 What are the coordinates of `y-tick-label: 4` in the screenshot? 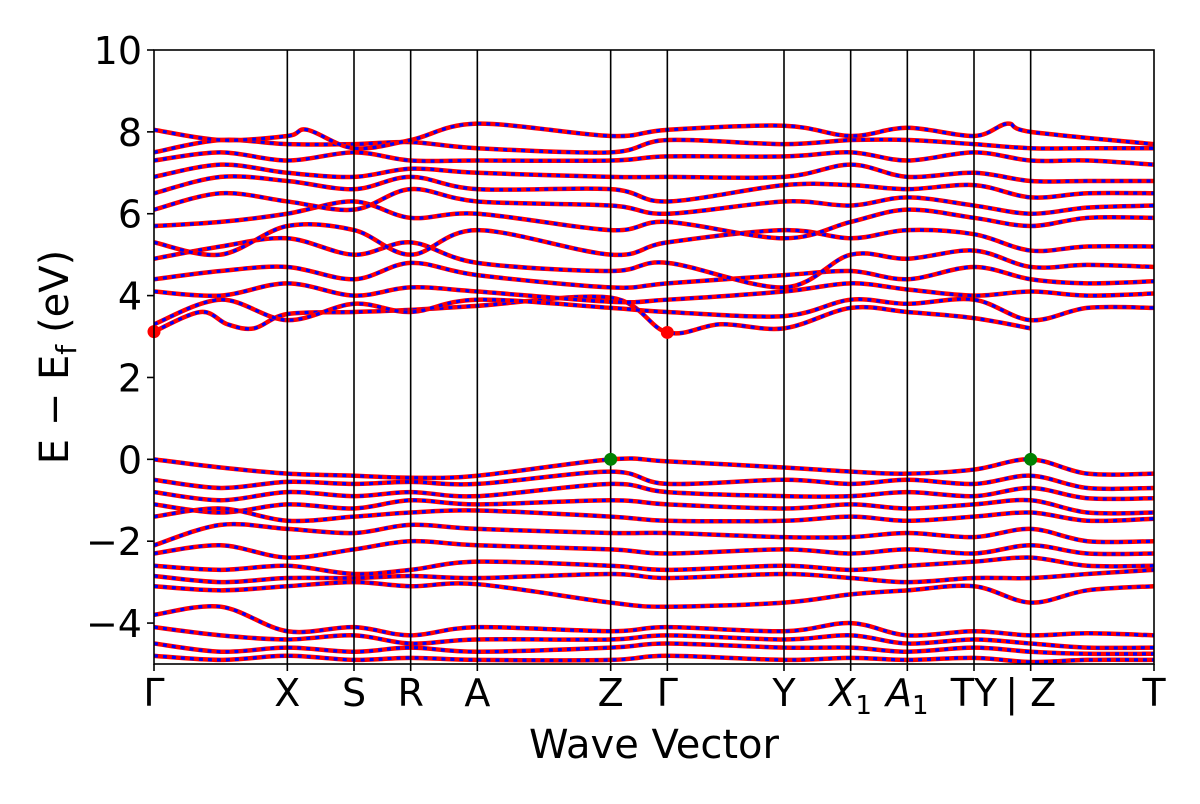 It's located at (130, 297).